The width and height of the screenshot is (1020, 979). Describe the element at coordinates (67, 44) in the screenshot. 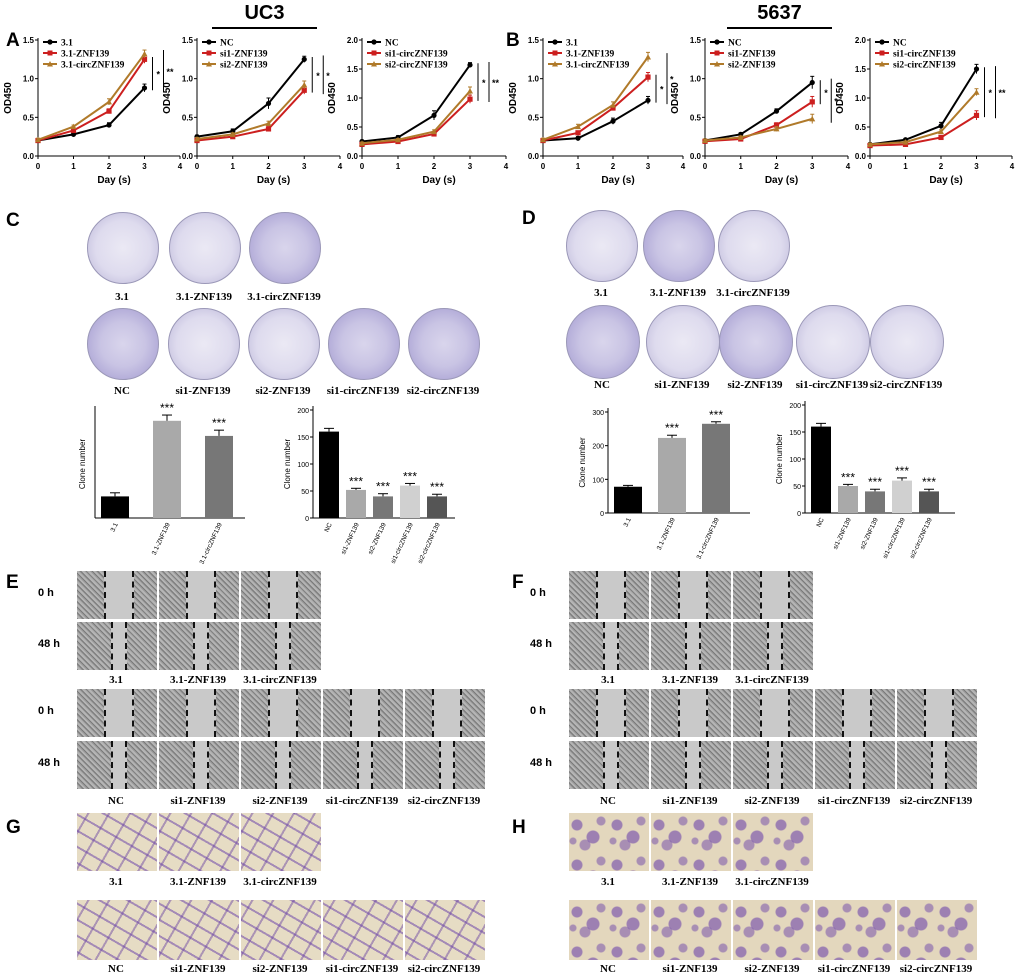

I see `legend-label: 3.1` at that location.